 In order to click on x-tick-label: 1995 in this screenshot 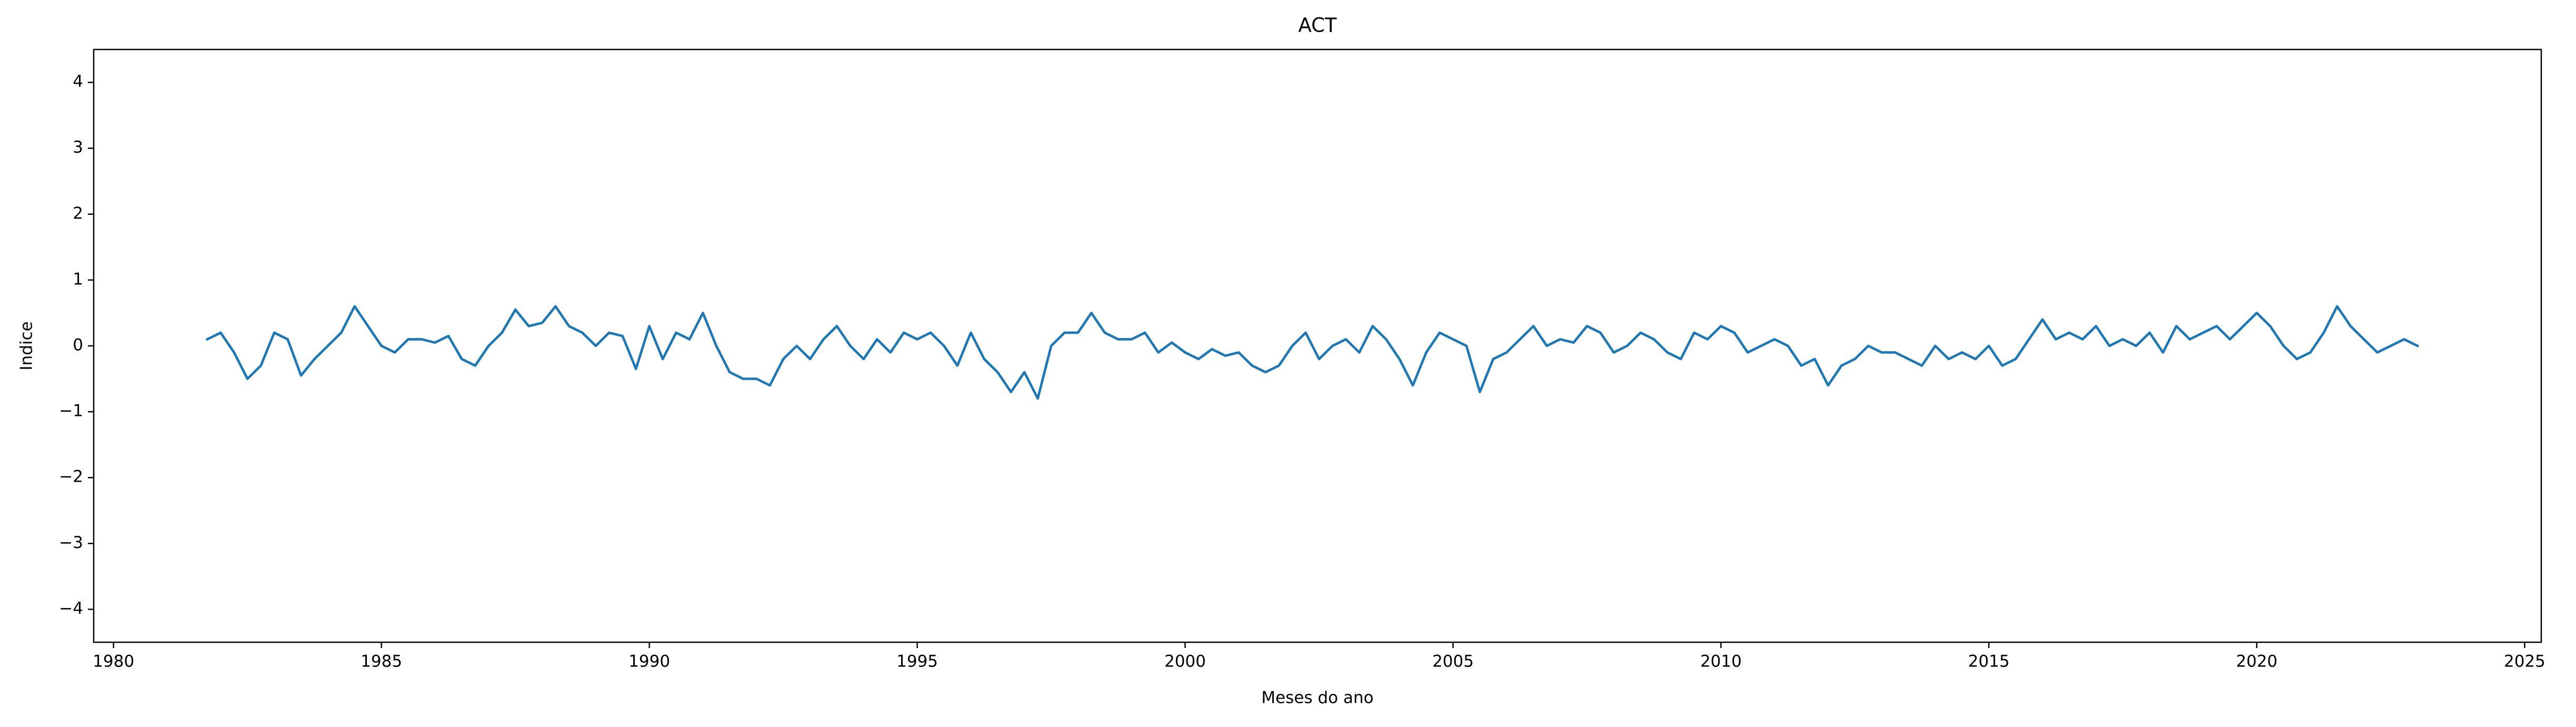, I will do `click(917, 661)`.